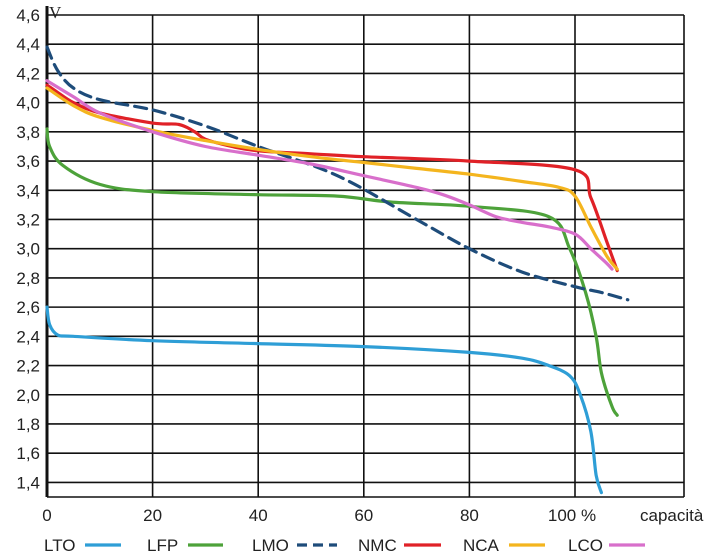 Image resolution: width=714 pixels, height=560 pixels. What do you see at coordinates (28, 278) in the screenshot?
I see `y-tick-label: 2,8` at bounding box center [28, 278].